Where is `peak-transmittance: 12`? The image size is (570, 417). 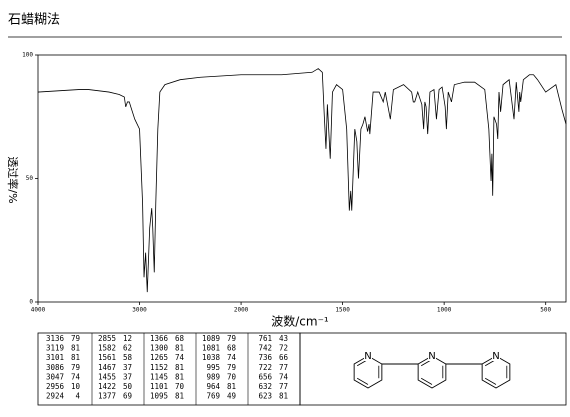 peak-transmittance: 12 is located at coordinates (127, 338).